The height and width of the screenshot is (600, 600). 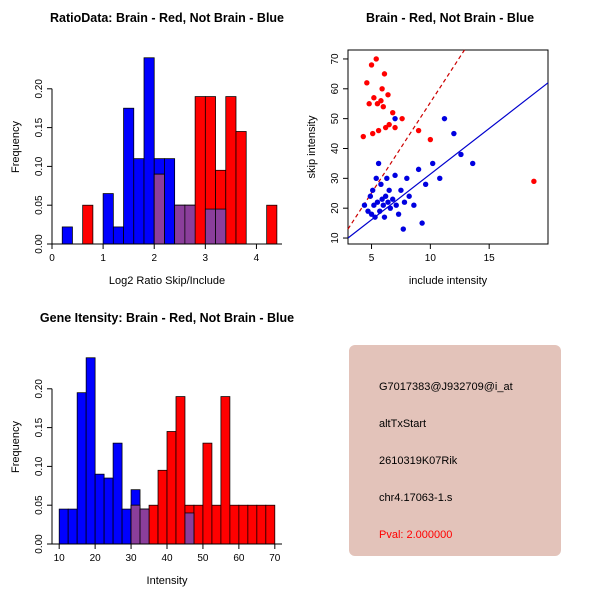 I want to click on plot-frame, so click(x=448, y=147).